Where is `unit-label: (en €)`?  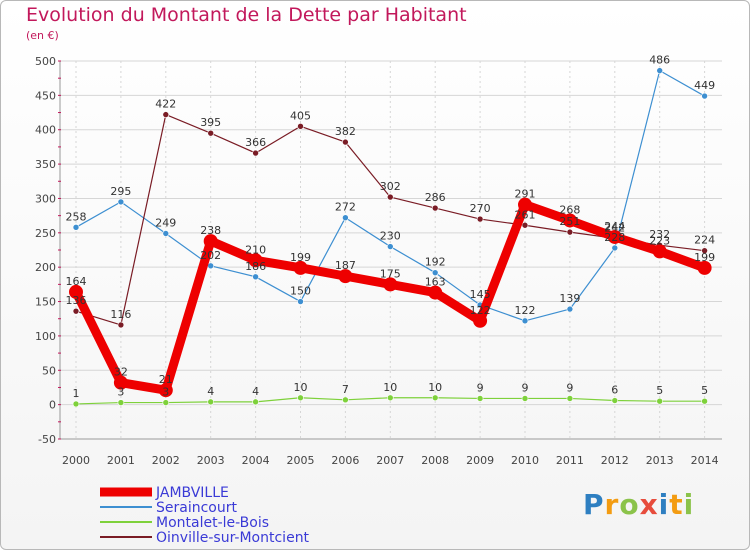 unit-label: (en €) is located at coordinates (42, 35).